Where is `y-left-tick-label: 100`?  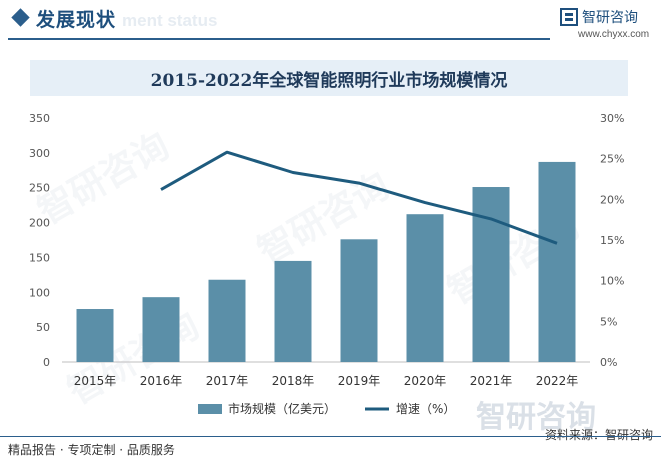
y-left-tick-label: 100 is located at coordinates (39, 292).